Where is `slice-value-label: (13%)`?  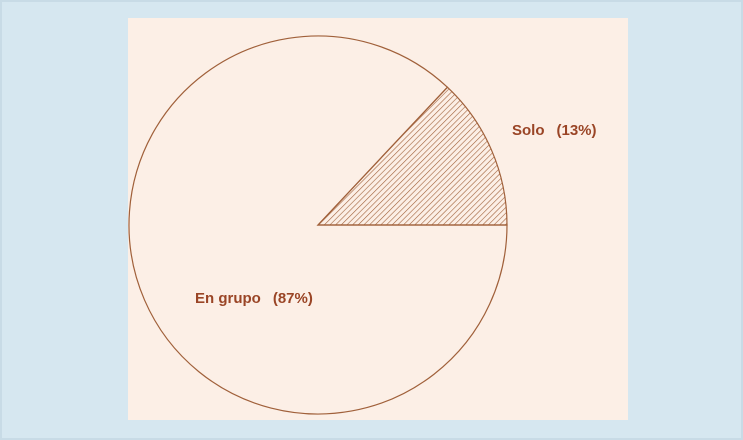
slice-value-label: (13%) is located at coordinates (577, 130).